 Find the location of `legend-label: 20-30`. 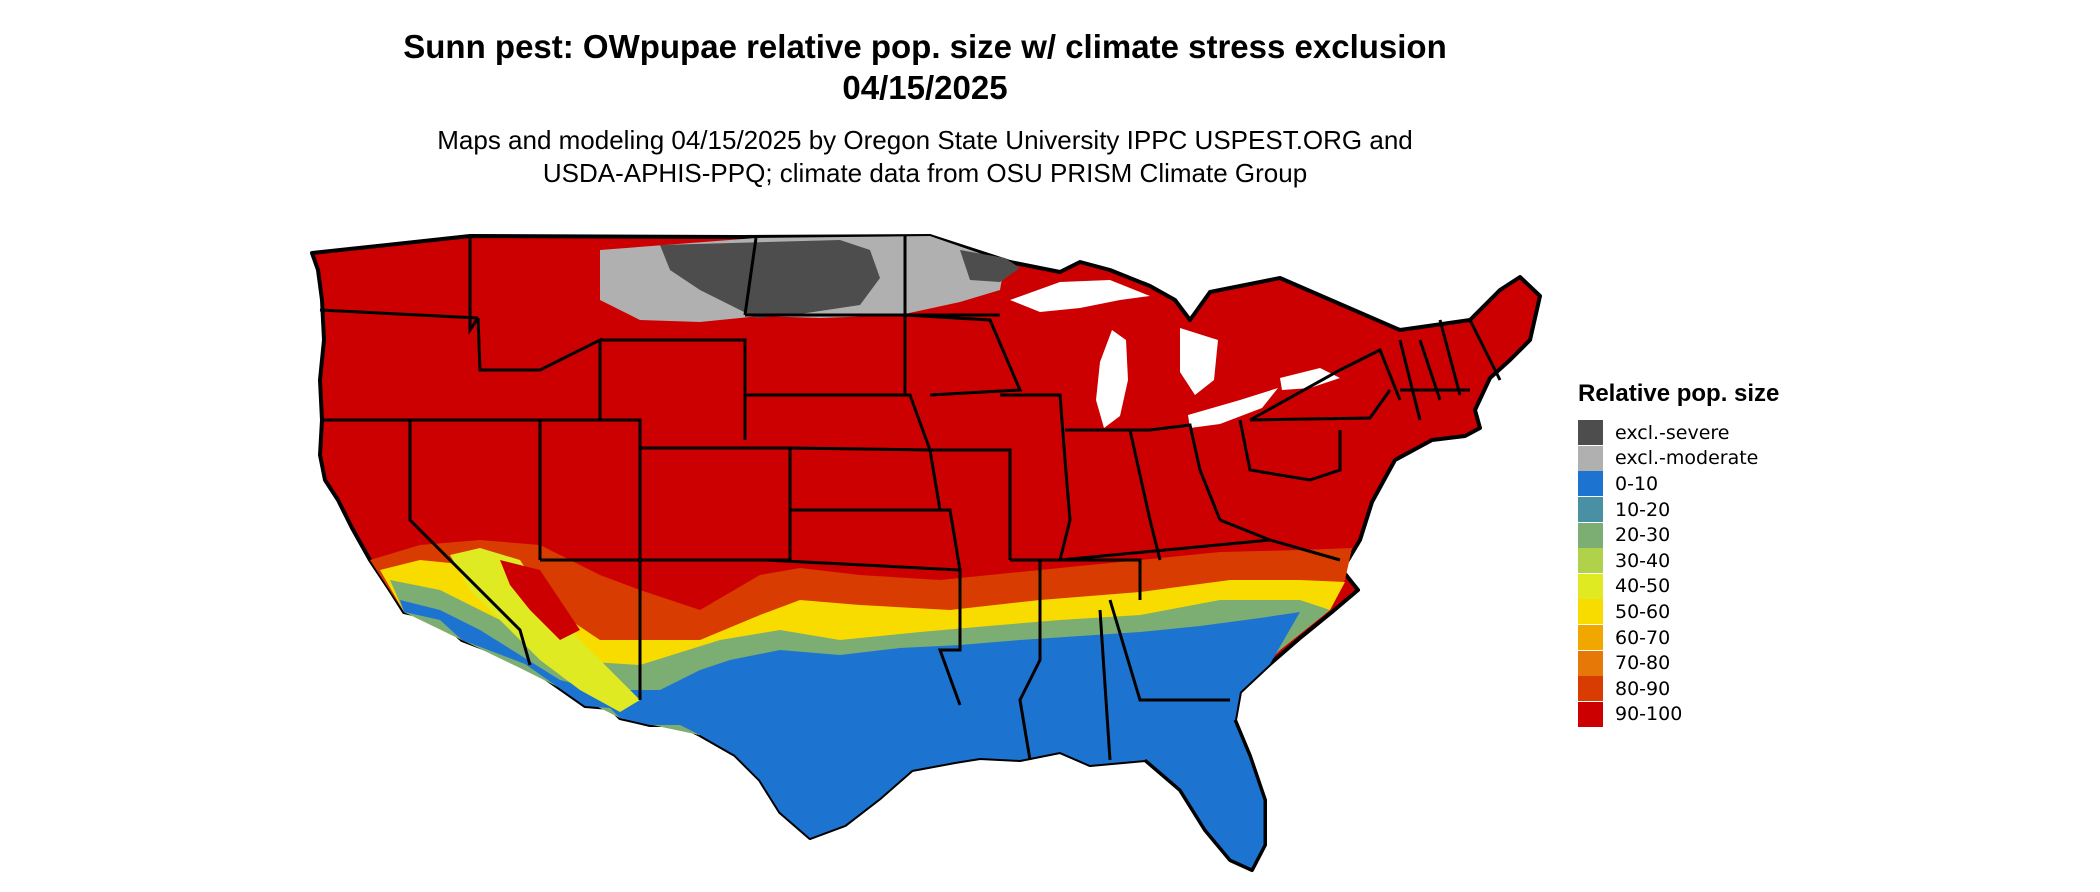

legend-label: 20-30 is located at coordinates (1643, 535).